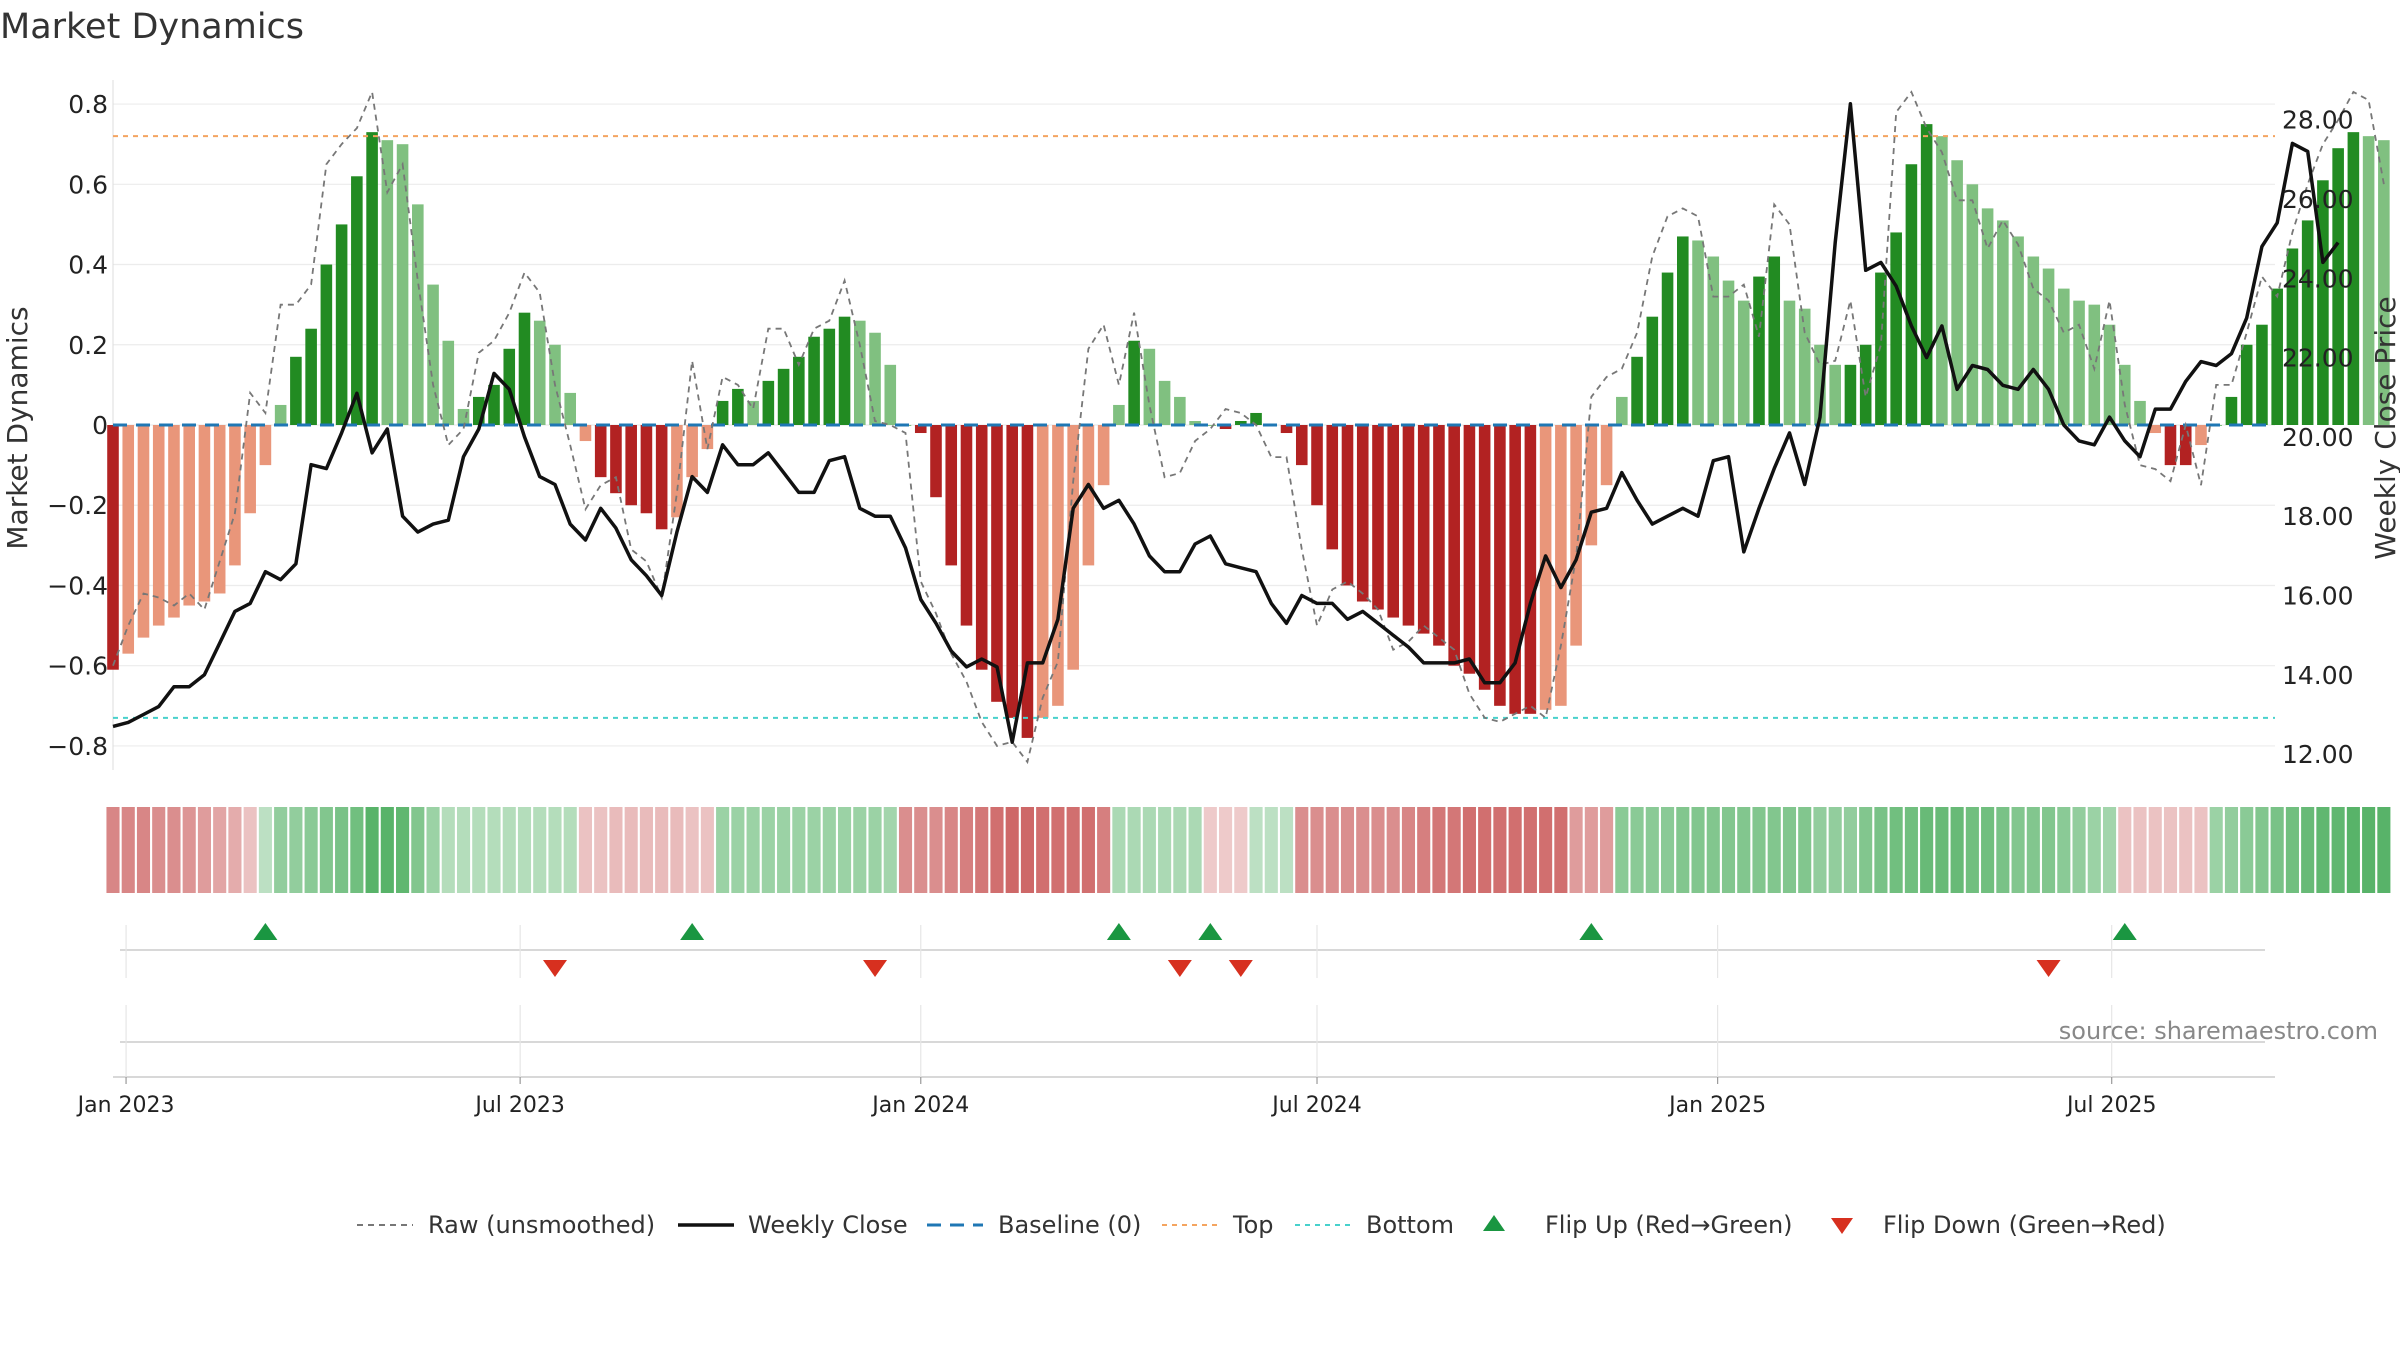  Describe the element at coordinates (1842, 1226) in the screenshot. I see `legend-swatch-flip-down` at that location.